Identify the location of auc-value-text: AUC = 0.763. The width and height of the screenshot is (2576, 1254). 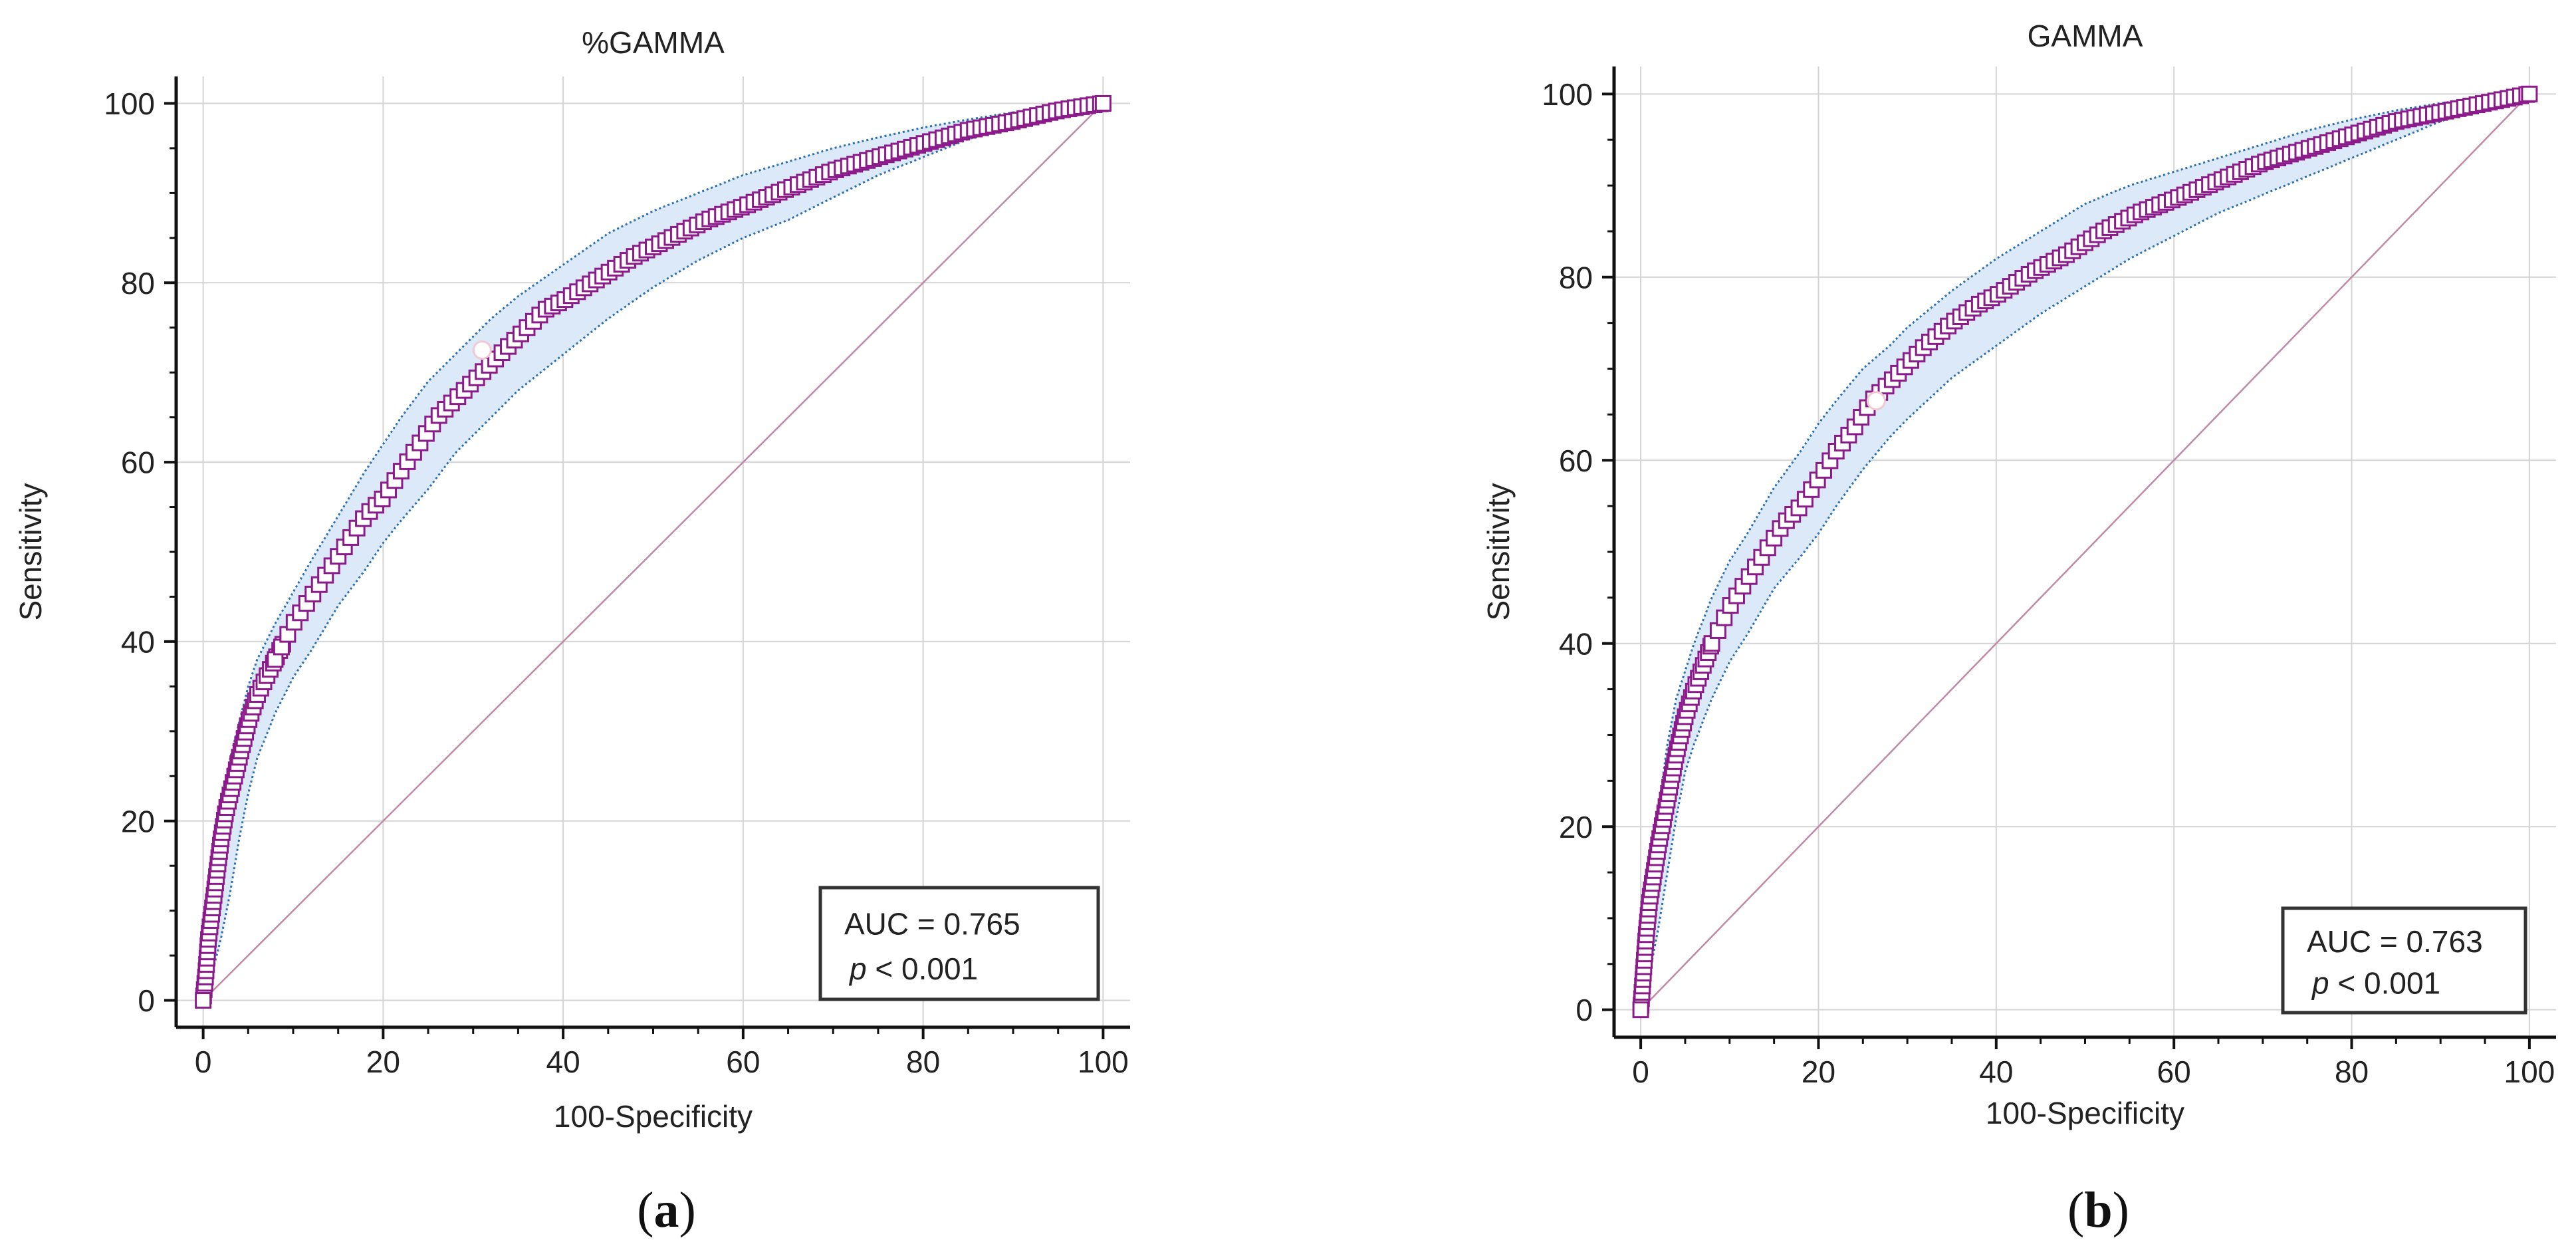
(2395, 941).